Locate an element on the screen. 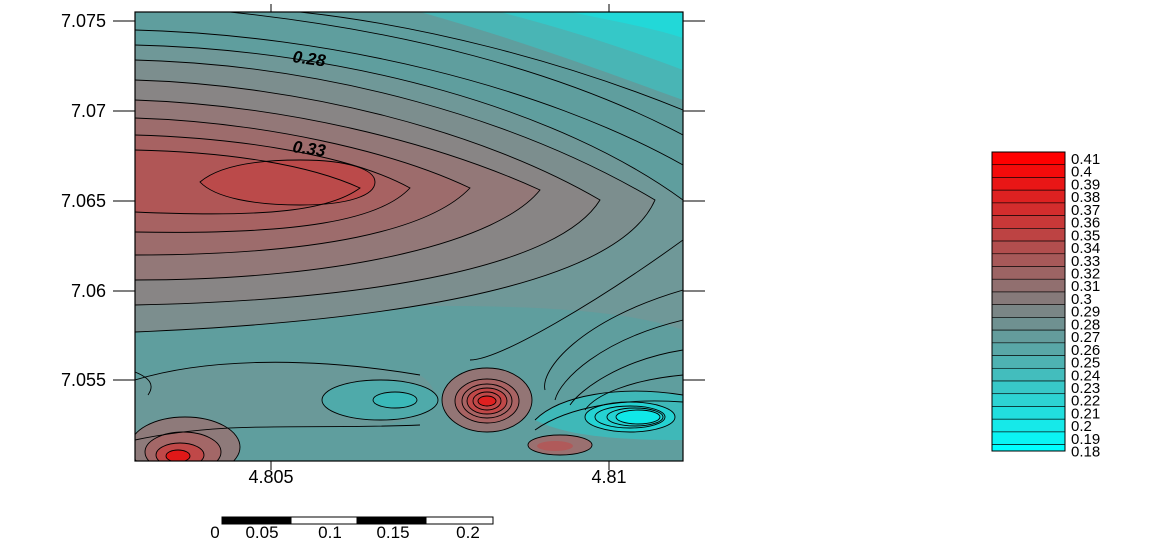 This screenshot has width=1153, height=538. legend-label: 0.2 is located at coordinates (1081, 426).